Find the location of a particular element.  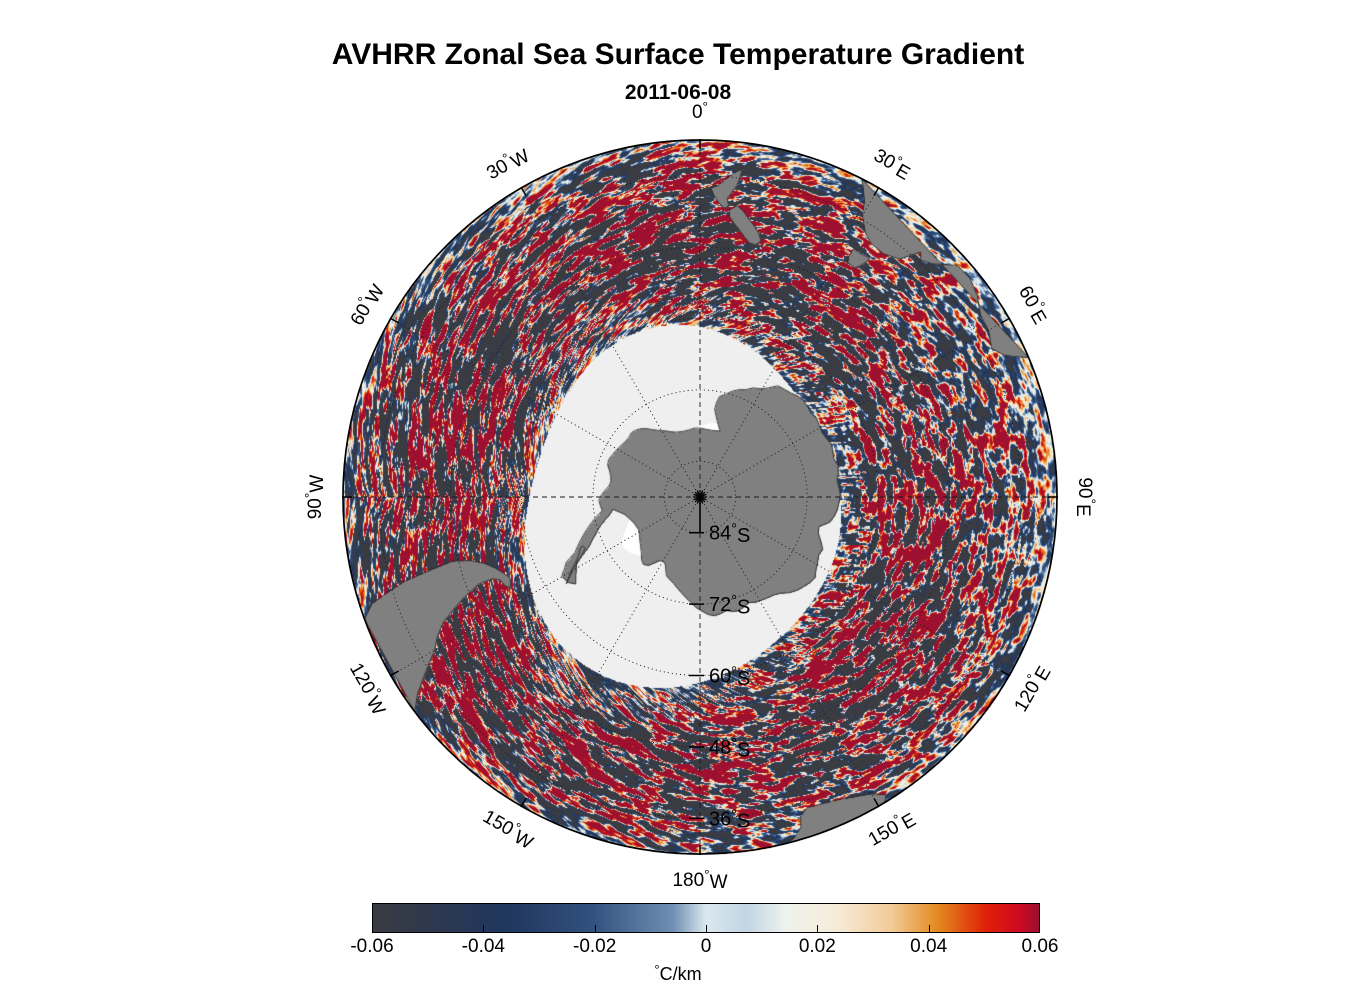

colorbar-tick-label: -0.04 is located at coordinates (483, 946).